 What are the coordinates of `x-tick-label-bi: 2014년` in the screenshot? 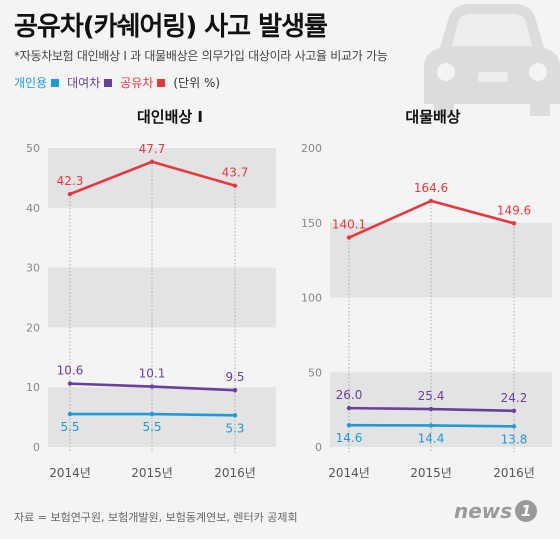 It's located at (70, 473).